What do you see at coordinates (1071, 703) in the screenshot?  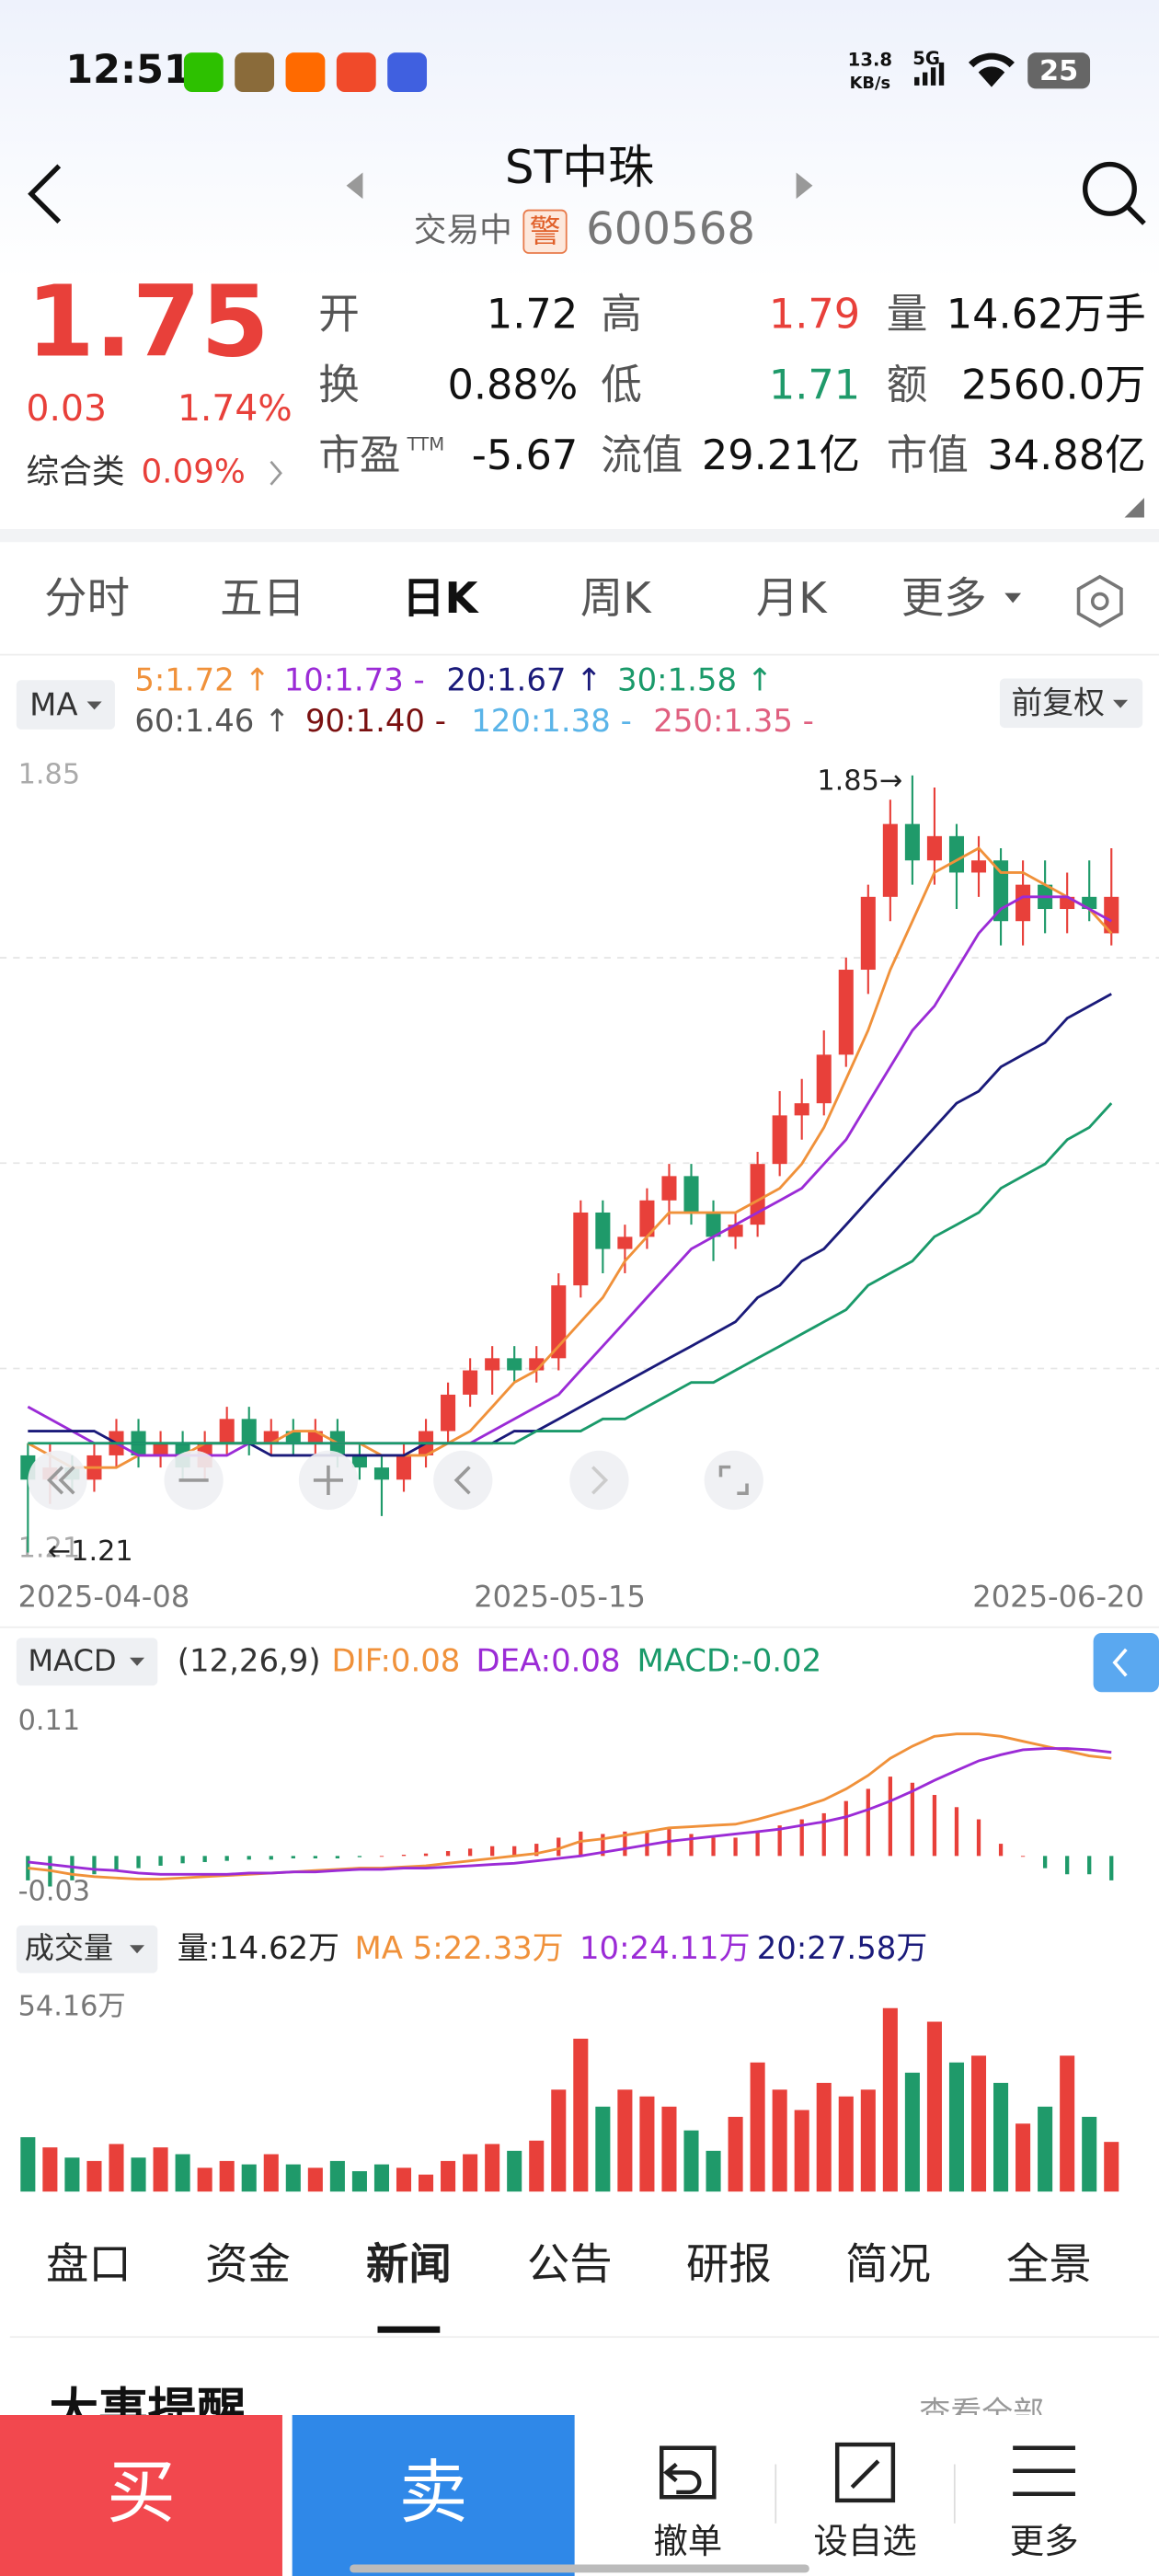 I see `adjust-button` at bounding box center [1071, 703].